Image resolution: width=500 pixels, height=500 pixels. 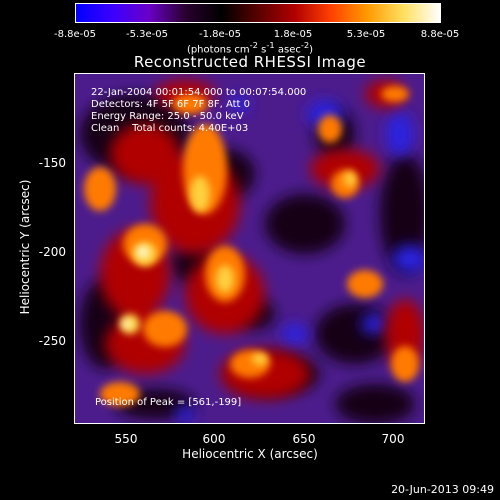 I want to click on x-tick-label: 600, so click(x=214, y=439).